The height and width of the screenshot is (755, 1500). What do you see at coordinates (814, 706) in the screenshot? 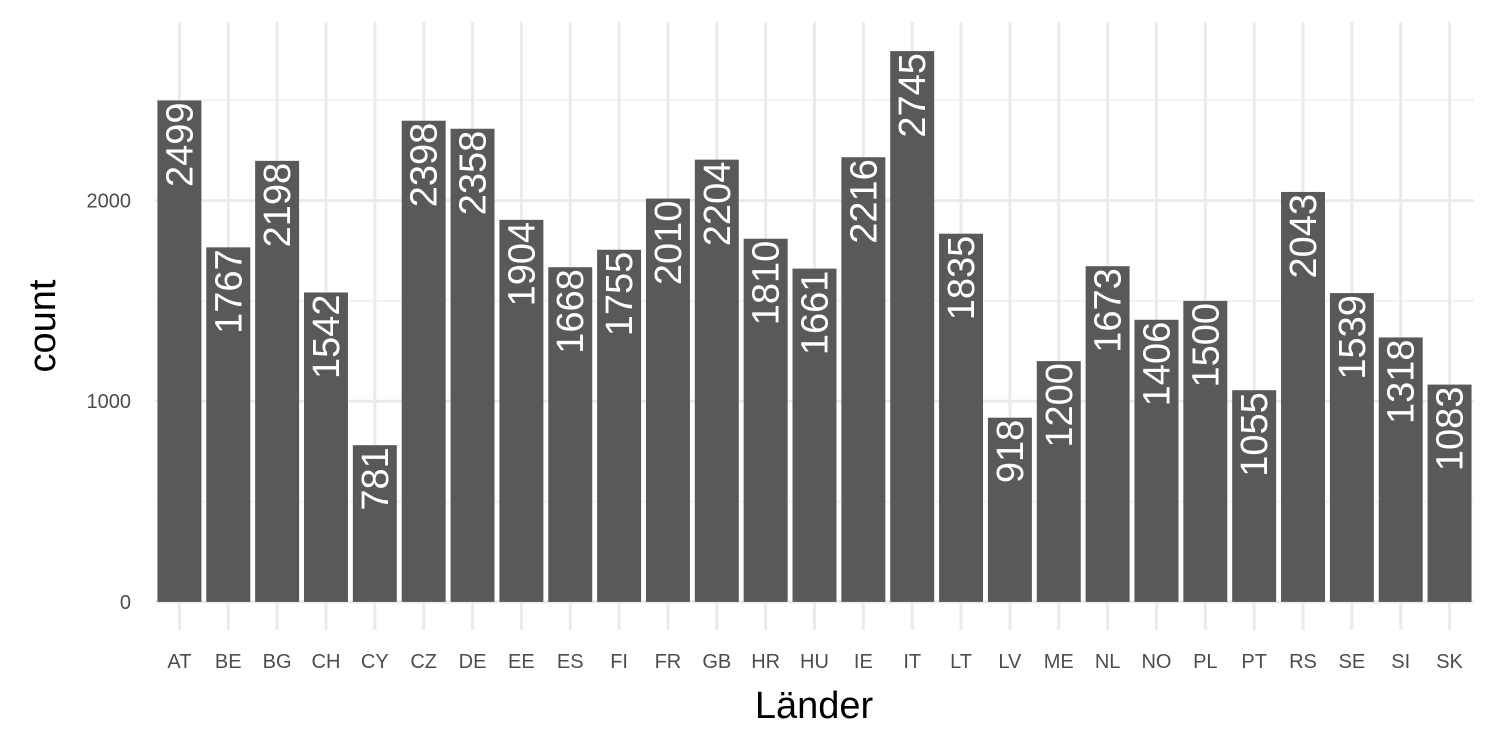
I see `x-axis-title: Länder` at bounding box center [814, 706].